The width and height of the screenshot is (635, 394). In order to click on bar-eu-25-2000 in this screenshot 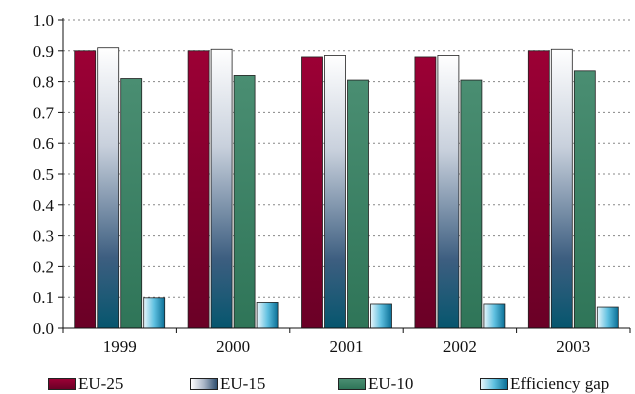, I will do `click(198, 189)`.